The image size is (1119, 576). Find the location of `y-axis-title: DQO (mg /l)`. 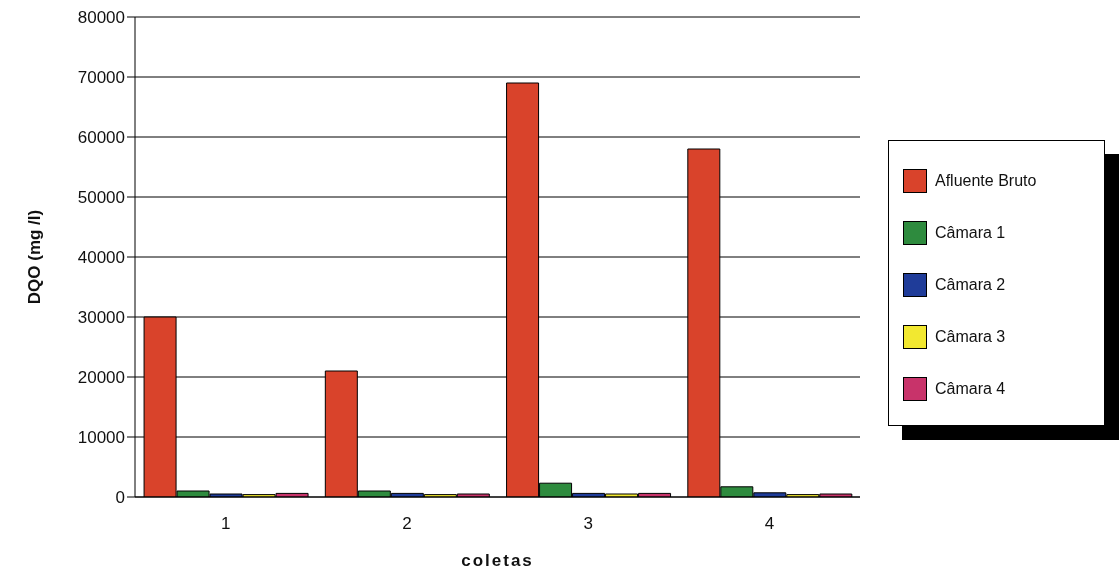

y-axis-title: DQO (mg /l) is located at coordinates (35, 257).